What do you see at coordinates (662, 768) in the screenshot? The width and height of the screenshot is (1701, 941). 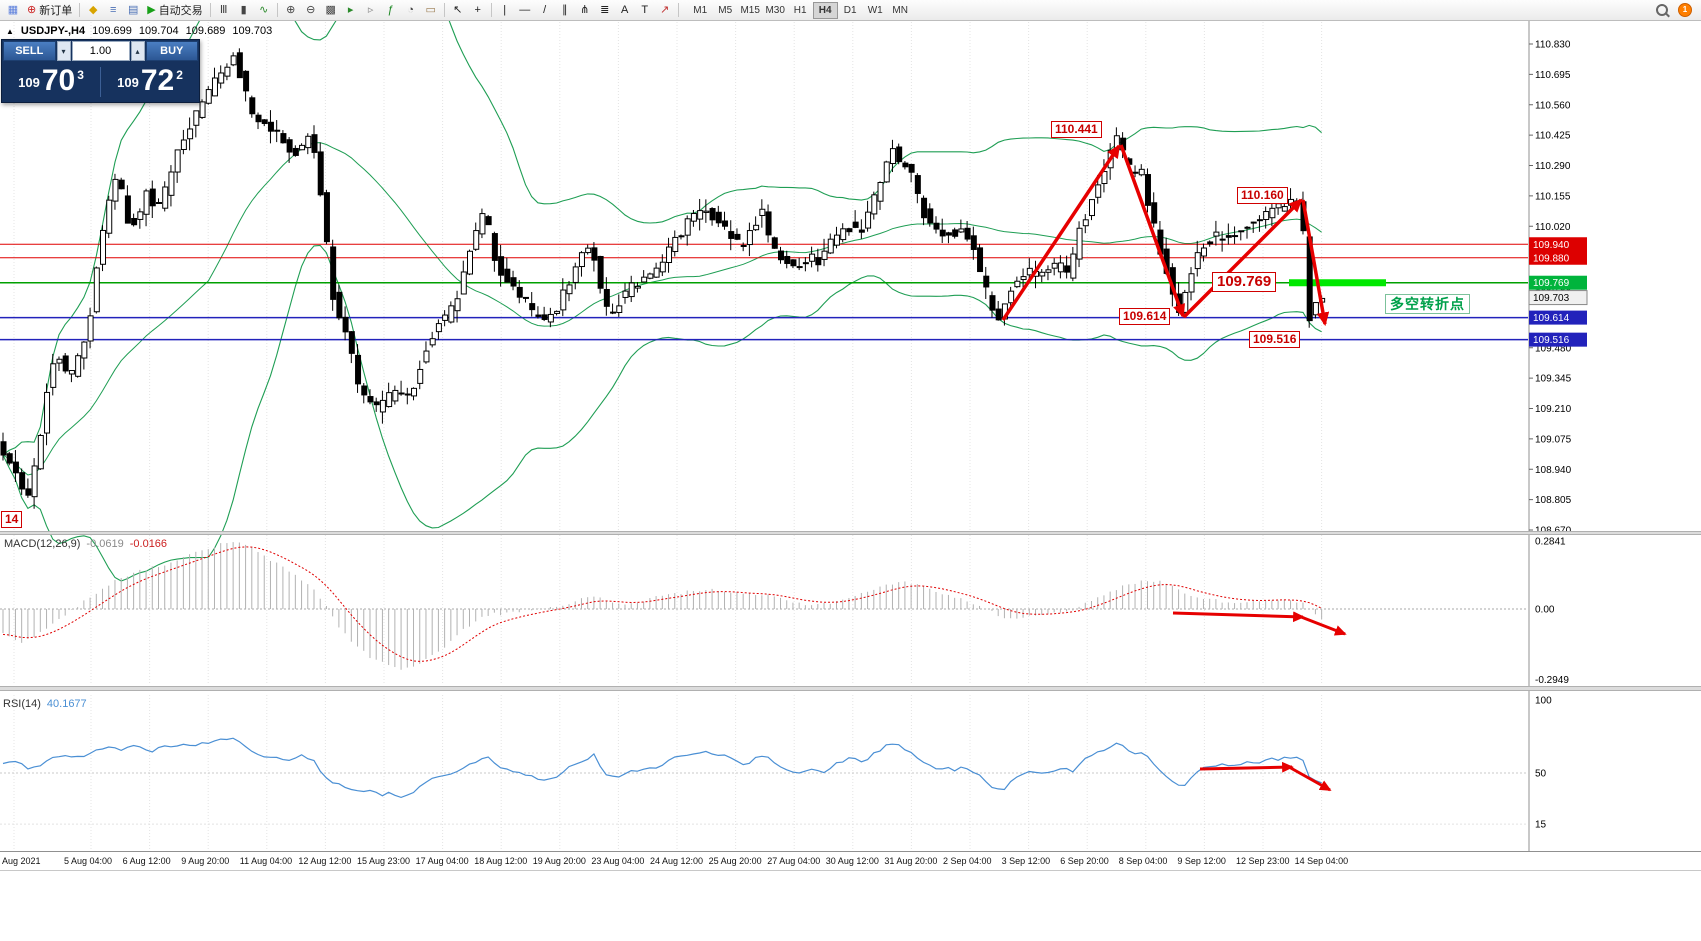 I see `rsi-line` at bounding box center [662, 768].